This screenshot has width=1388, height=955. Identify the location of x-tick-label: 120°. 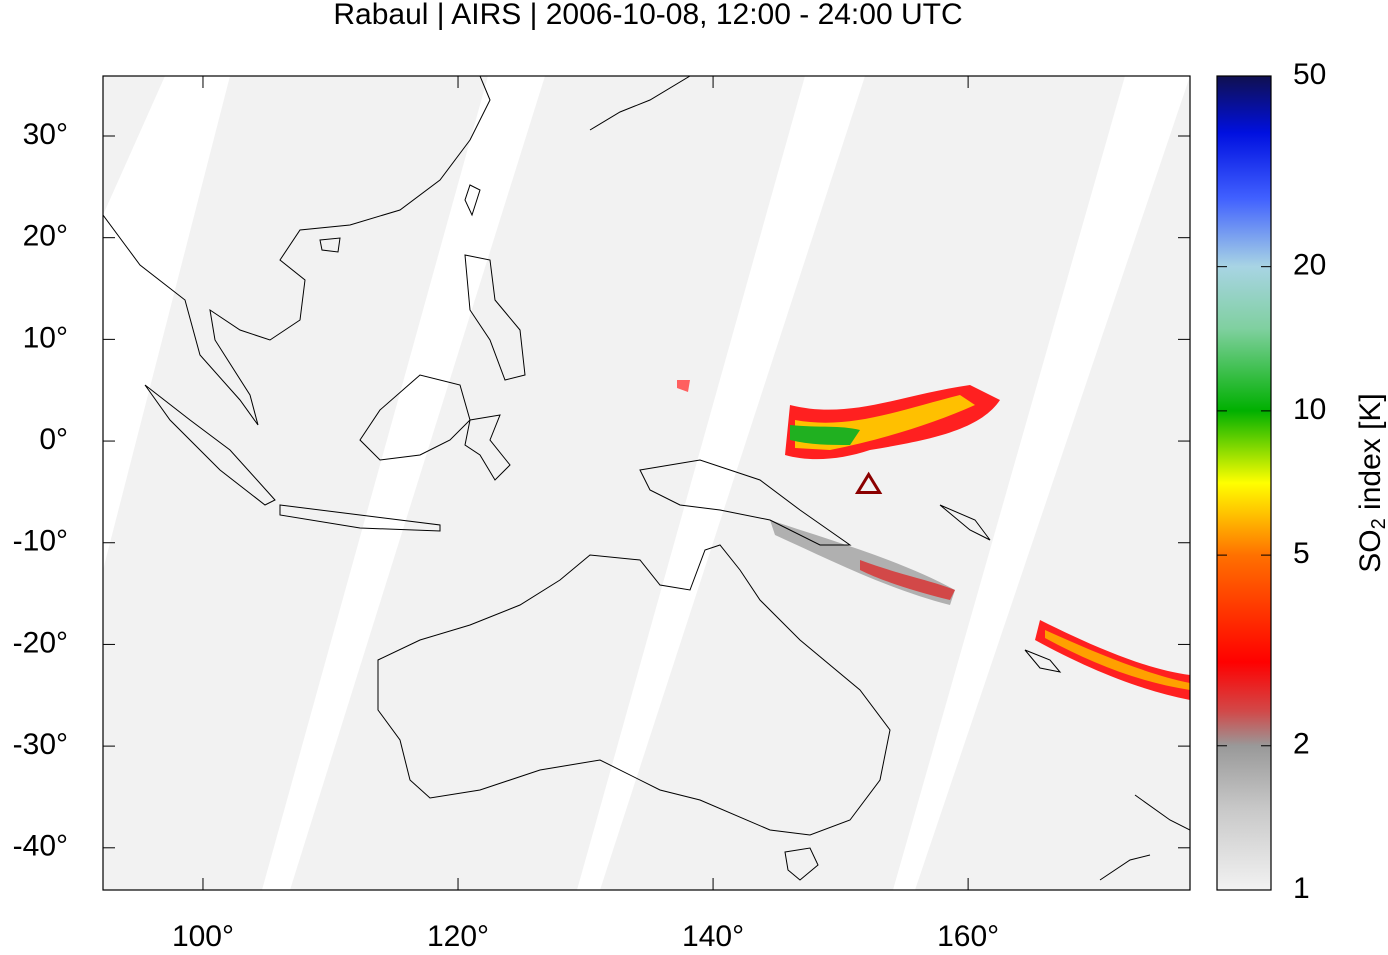
(458, 935).